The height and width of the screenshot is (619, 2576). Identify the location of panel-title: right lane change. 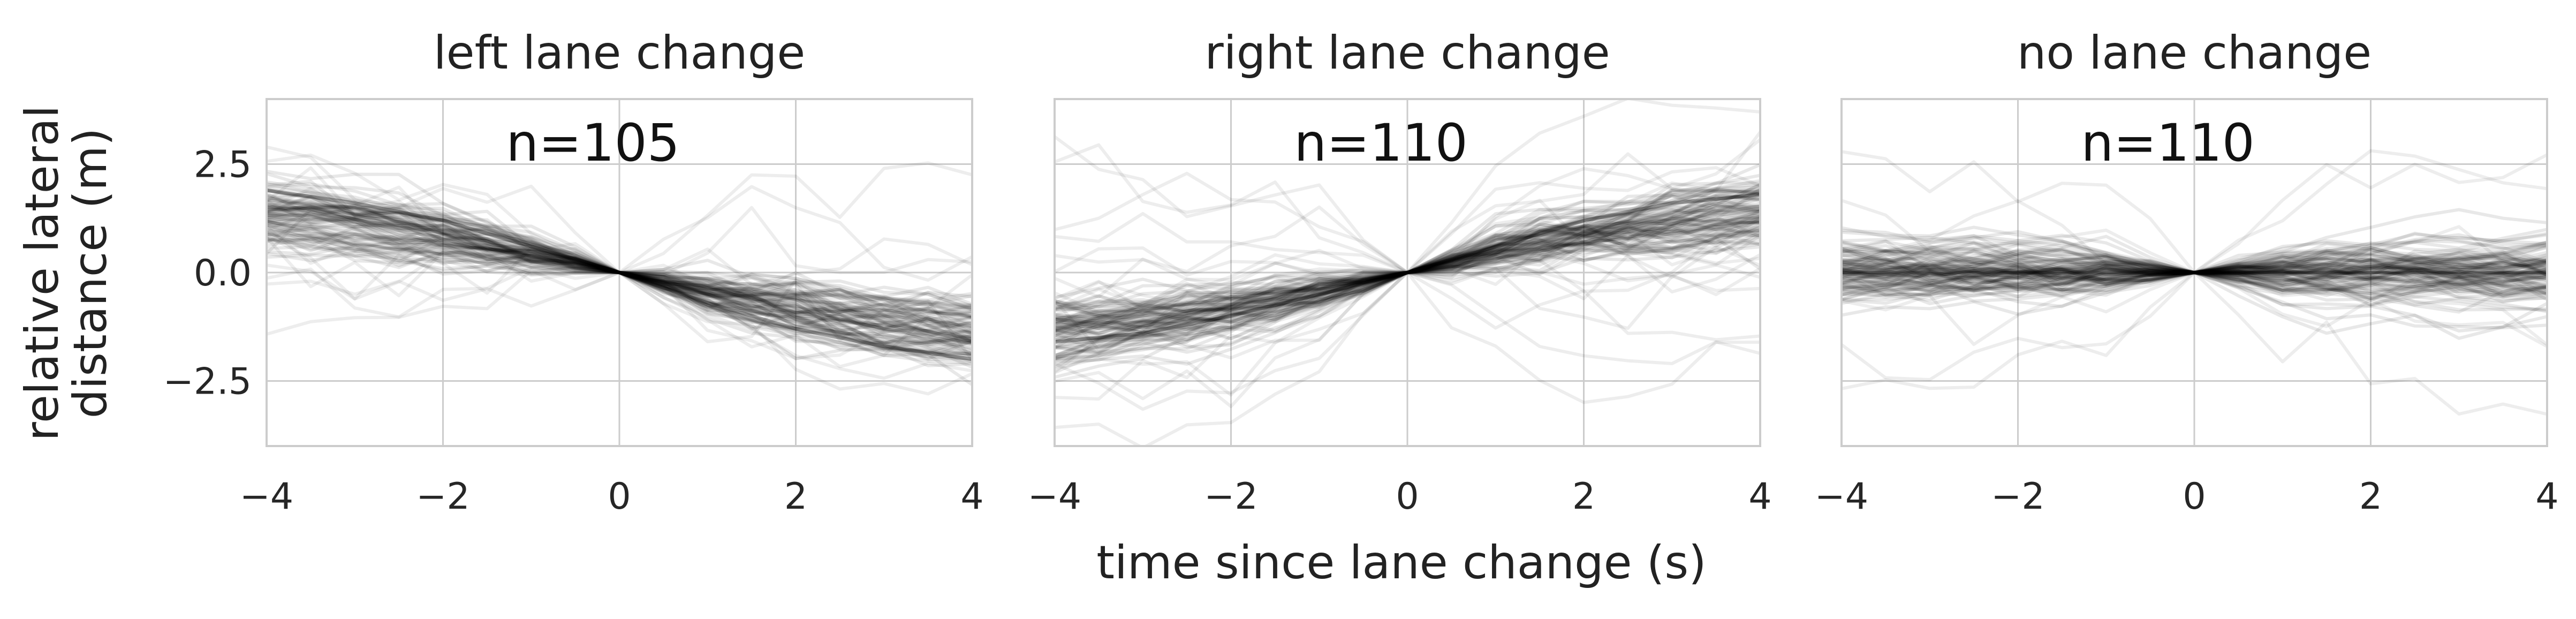
(1407, 53).